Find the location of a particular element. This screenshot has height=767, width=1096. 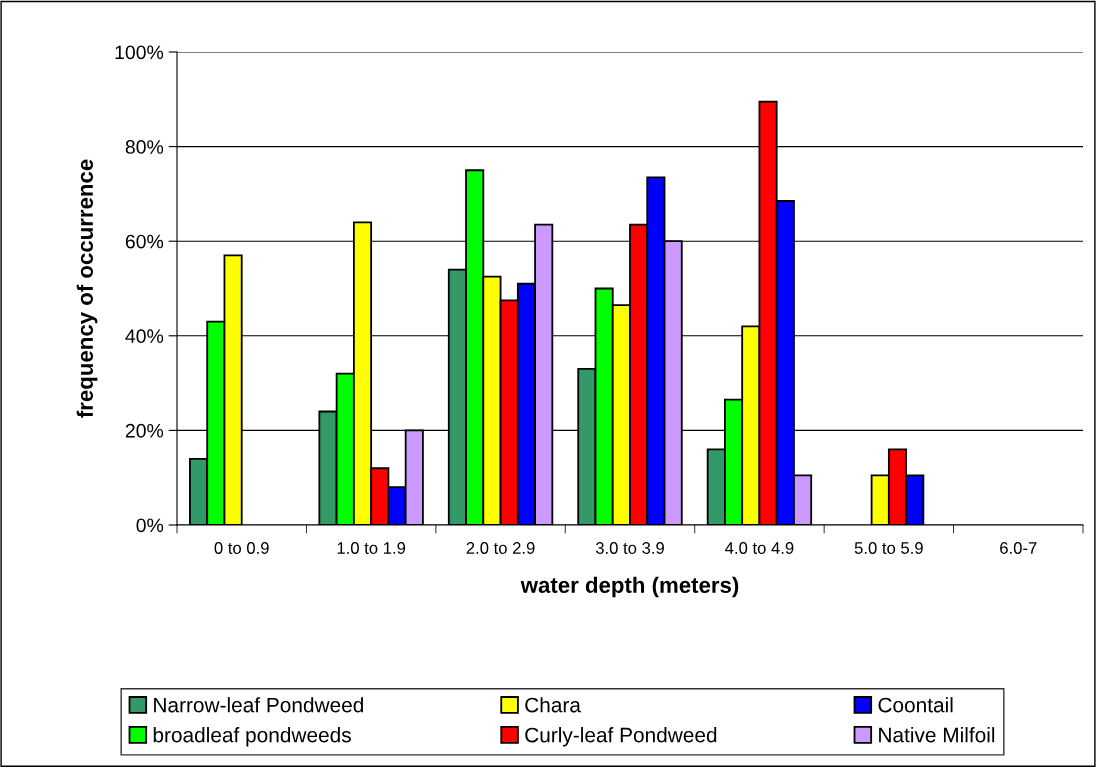

legend-label: Narrow-leaf Pondweed is located at coordinates (258, 705).